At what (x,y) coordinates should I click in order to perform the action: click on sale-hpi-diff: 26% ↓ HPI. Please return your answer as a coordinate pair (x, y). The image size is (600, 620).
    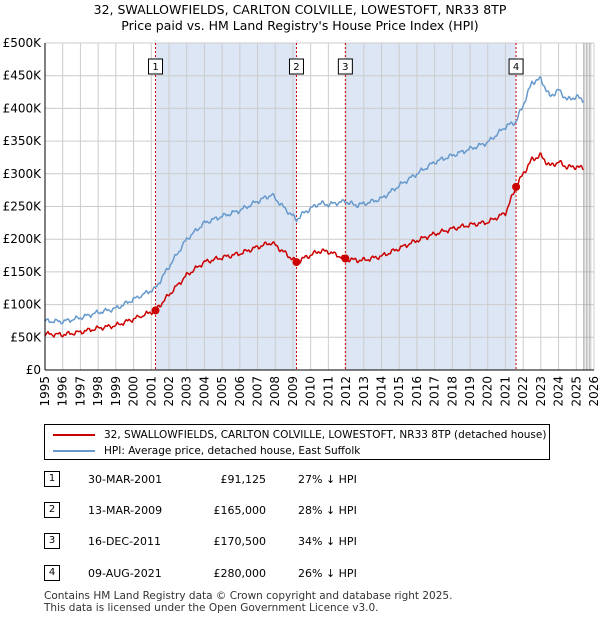
    Looking at the image, I should click on (327, 573).